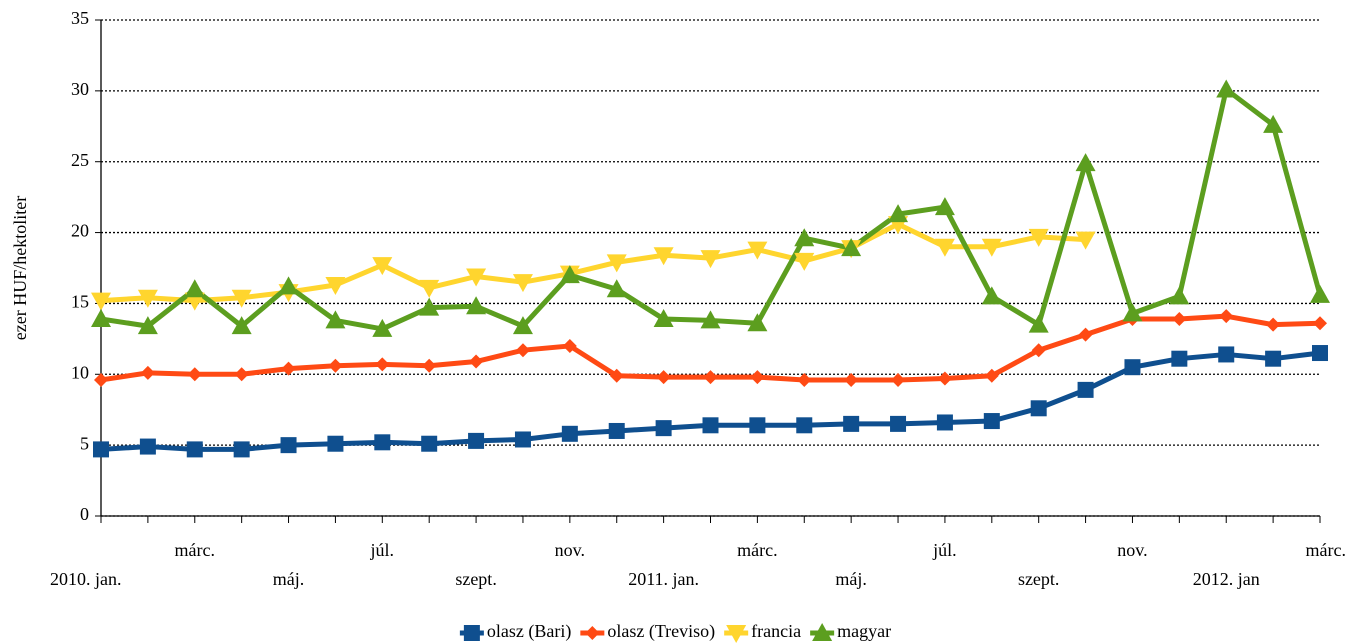  What do you see at coordinates (20, 268) in the screenshot?
I see `y-axis-label: ezer HUF/hektoliter` at bounding box center [20, 268].